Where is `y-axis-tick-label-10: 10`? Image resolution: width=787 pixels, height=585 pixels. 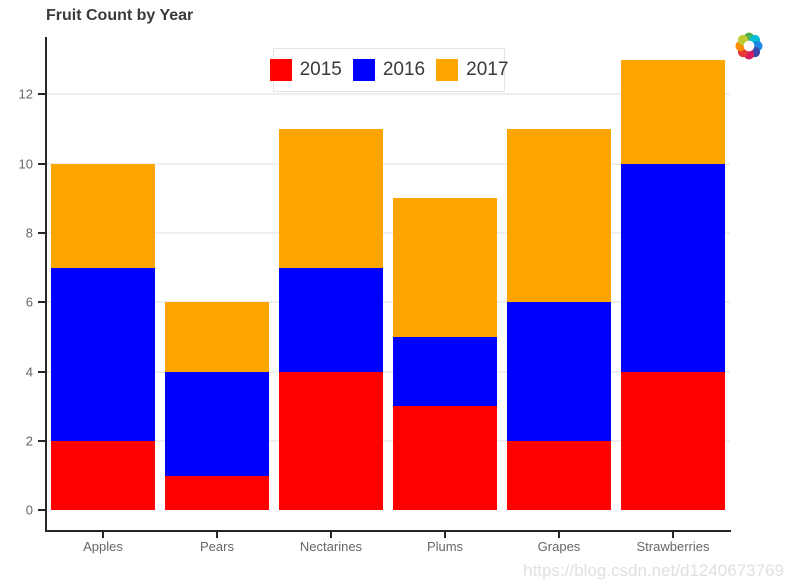
y-axis-tick-label-10: 10 is located at coordinates (25, 164).